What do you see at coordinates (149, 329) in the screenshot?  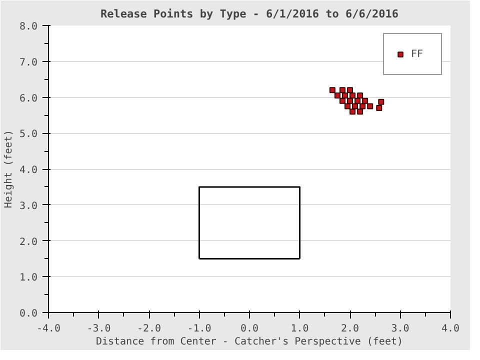 I see `x-tick-label: -2.0` at bounding box center [149, 329].